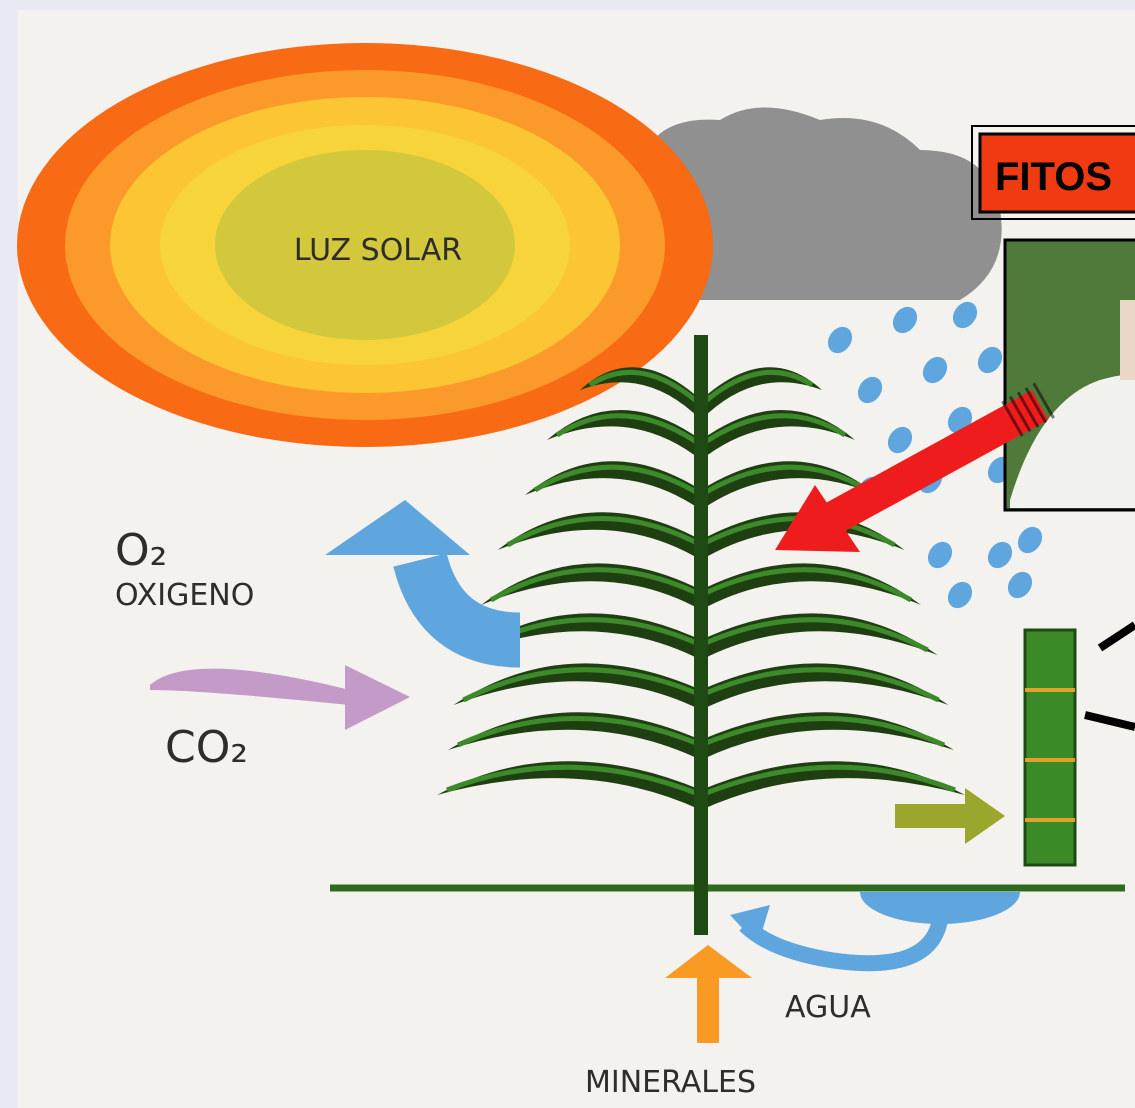 The width and height of the screenshot is (1135, 1108). What do you see at coordinates (708, 1009) in the screenshot?
I see `minerals-arrow` at bounding box center [708, 1009].